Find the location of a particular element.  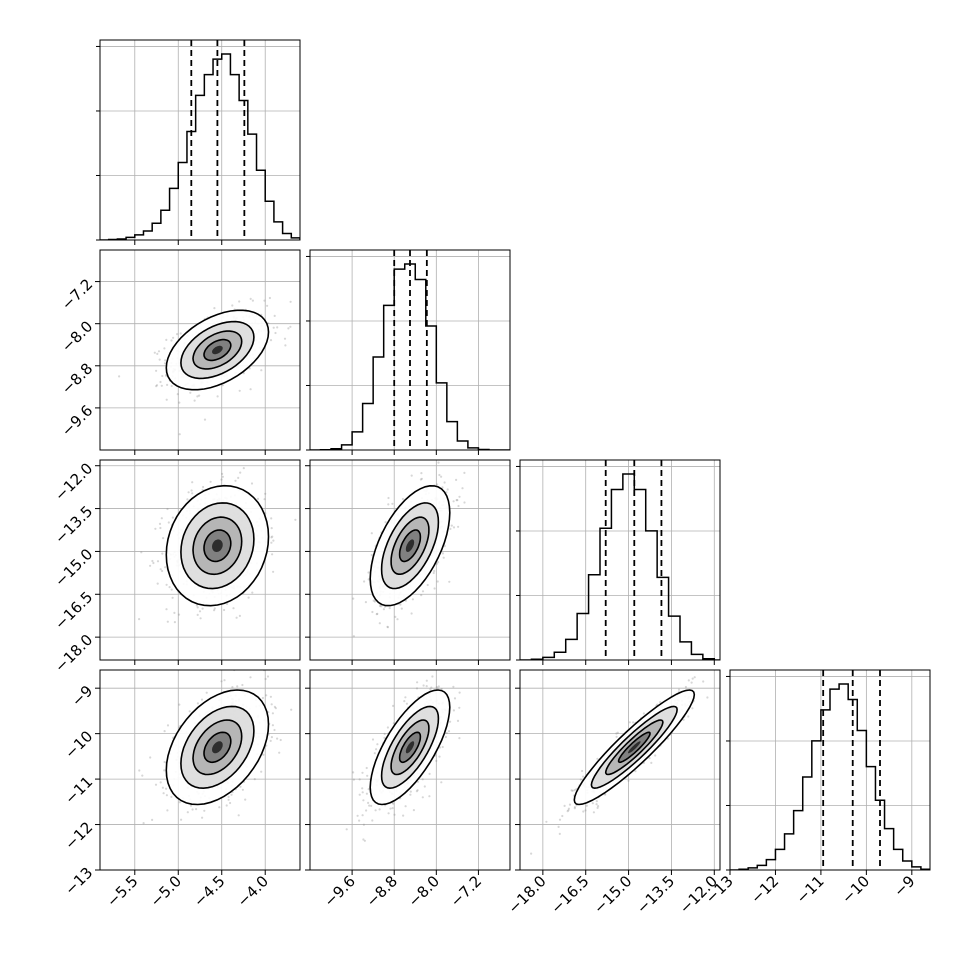

x-tick-label: −18.0 is located at coordinates (526, 894).